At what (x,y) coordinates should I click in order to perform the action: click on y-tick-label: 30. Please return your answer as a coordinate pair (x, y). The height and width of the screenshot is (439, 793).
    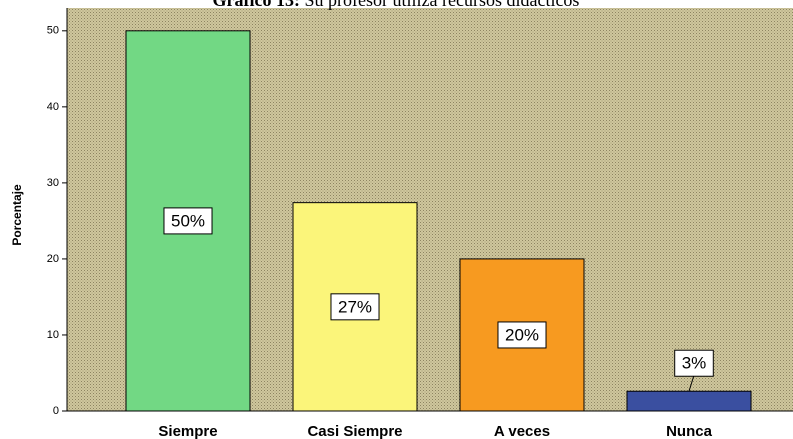
    Looking at the image, I should click on (53, 183).